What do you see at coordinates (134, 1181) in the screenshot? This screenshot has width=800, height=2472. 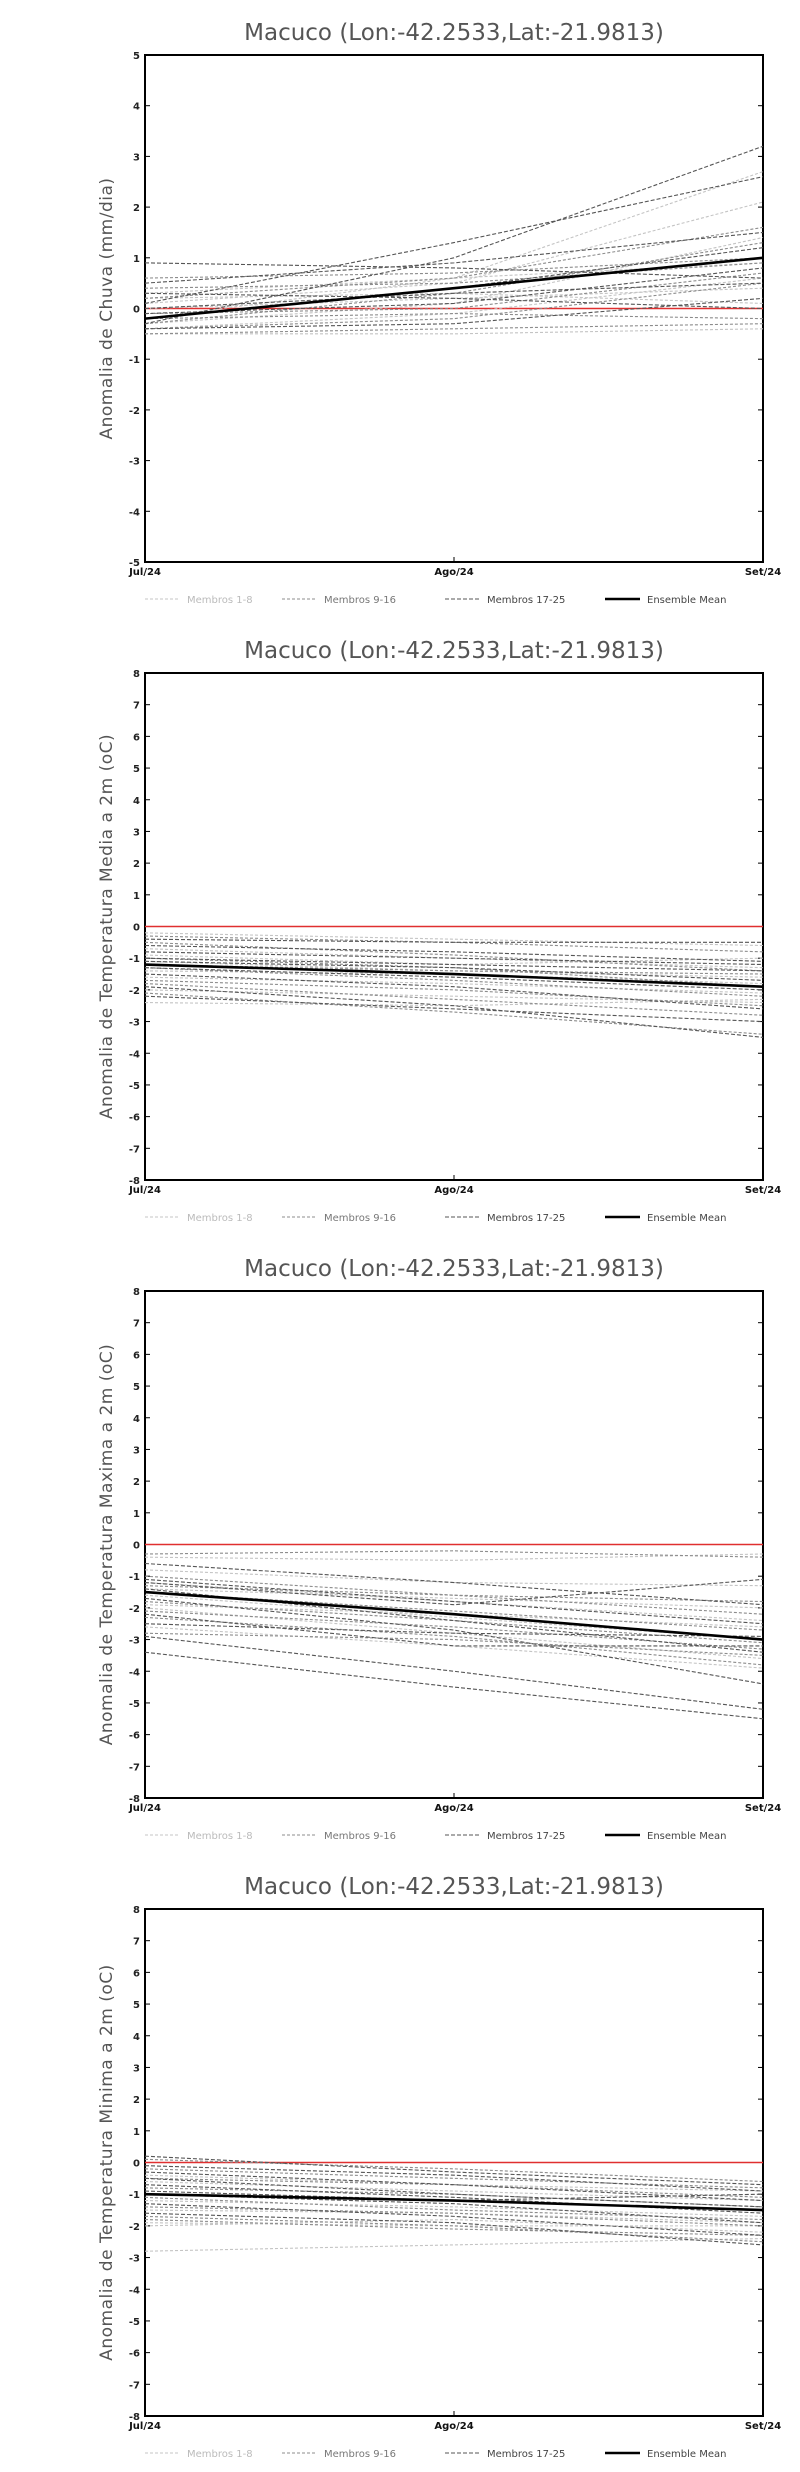 I see `y-tick-label: -8` at bounding box center [134, 1181].